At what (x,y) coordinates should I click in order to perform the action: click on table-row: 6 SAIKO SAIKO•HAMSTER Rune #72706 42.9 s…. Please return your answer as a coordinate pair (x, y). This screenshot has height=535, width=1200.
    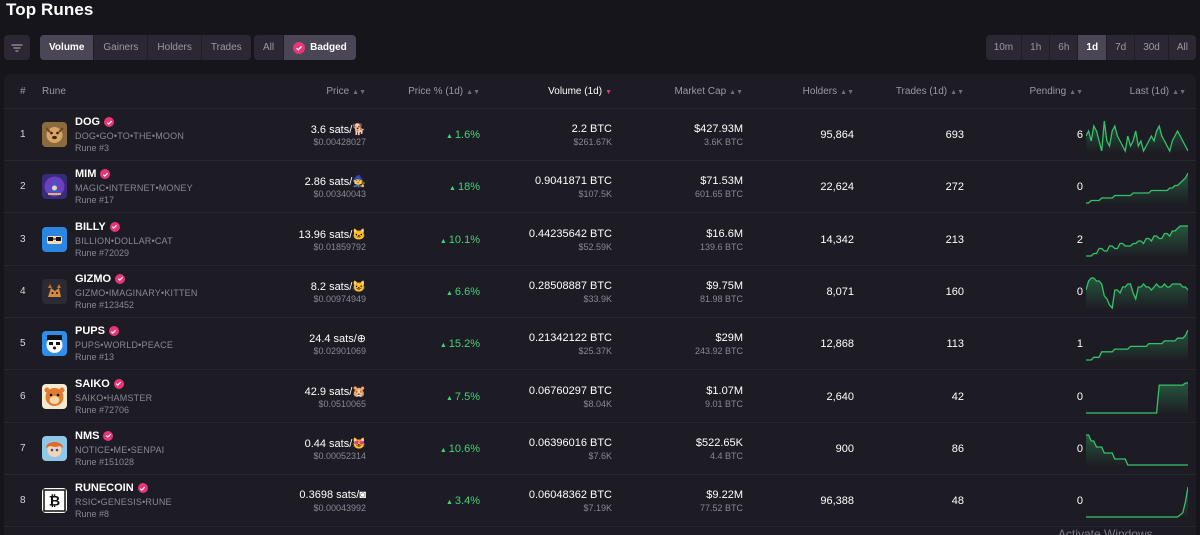
    Looking at the image, I should click on (600, 397).